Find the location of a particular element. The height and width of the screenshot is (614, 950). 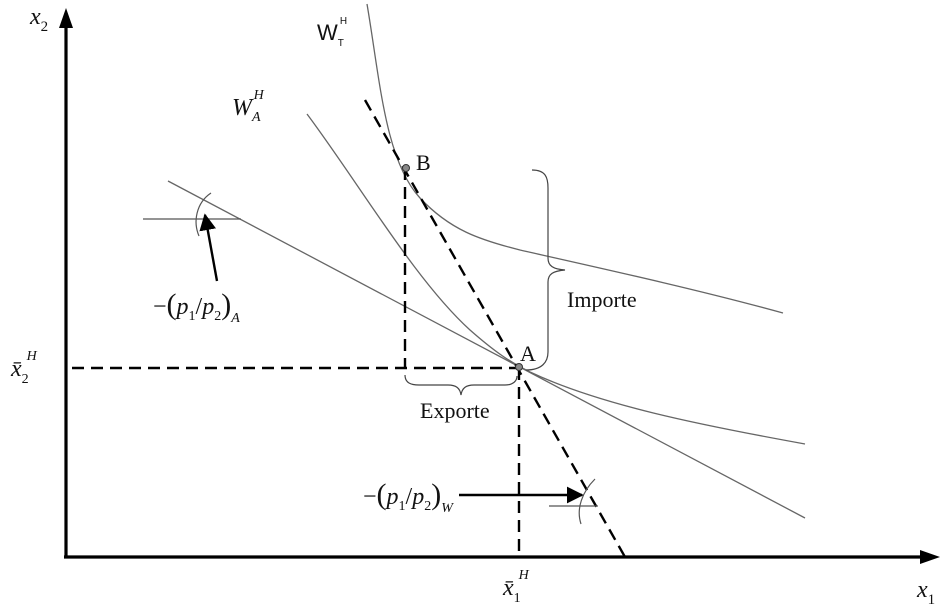

autarky-price-arrow is located at coordinates (209, 247).